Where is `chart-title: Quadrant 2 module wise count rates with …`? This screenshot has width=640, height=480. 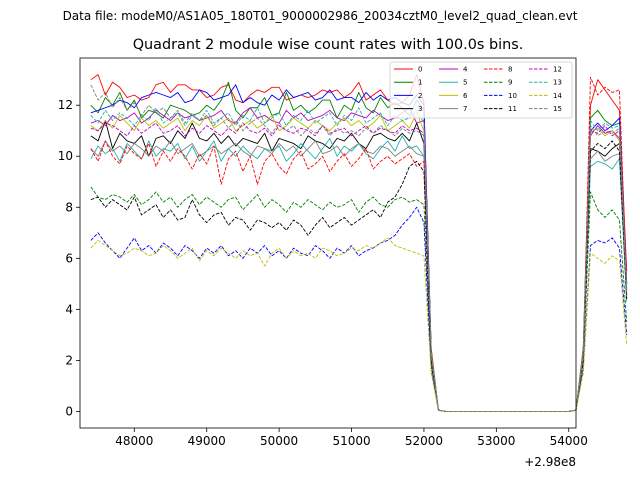
chart-title: Quadrant 2 module wise count rates with … is located at coordinates (328, 45).